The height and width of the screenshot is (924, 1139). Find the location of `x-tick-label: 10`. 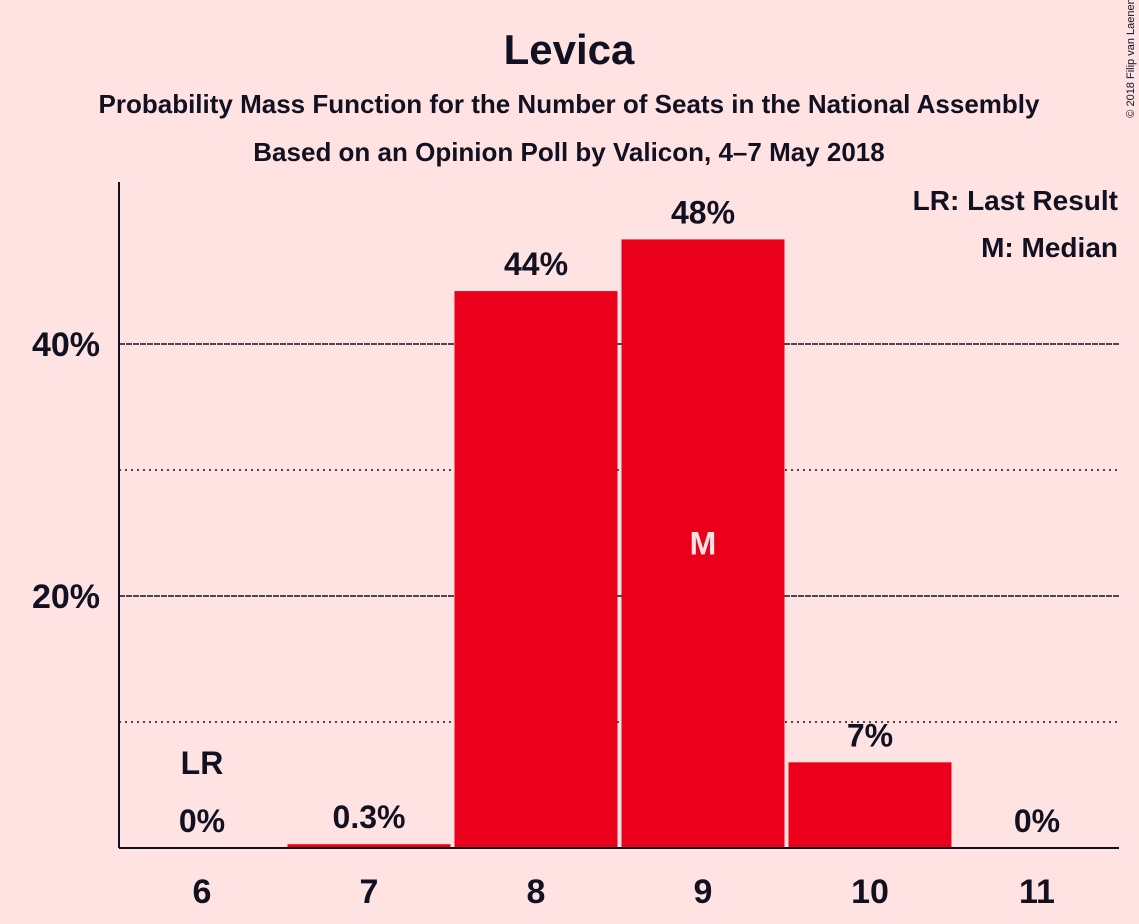

x-tick-label: 10 is located at coordinates (870, 892).